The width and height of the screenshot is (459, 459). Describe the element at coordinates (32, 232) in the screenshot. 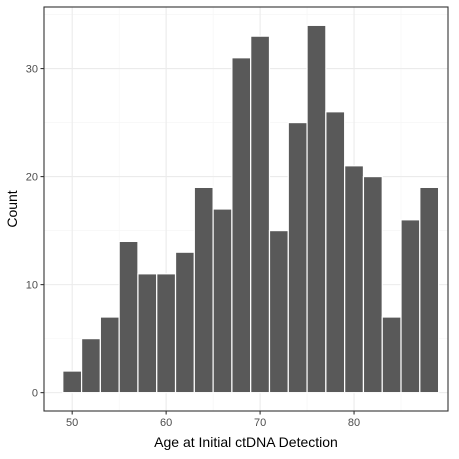

I see `y-tick-labels: 0 10 20 30` at that location.